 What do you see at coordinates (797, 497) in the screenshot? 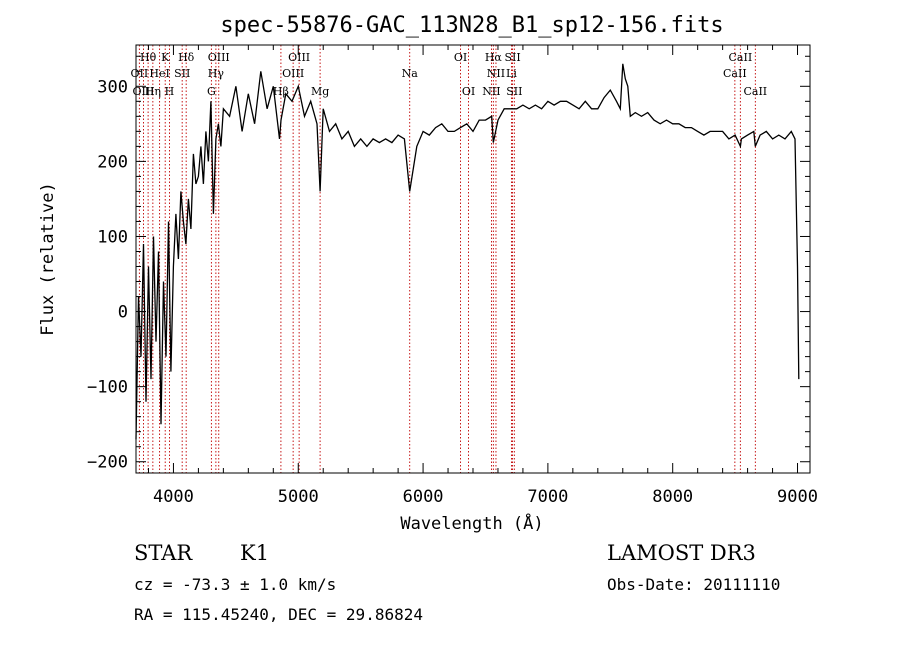
I see `x-tick-label: 9000` at bounding box center [797, 497].